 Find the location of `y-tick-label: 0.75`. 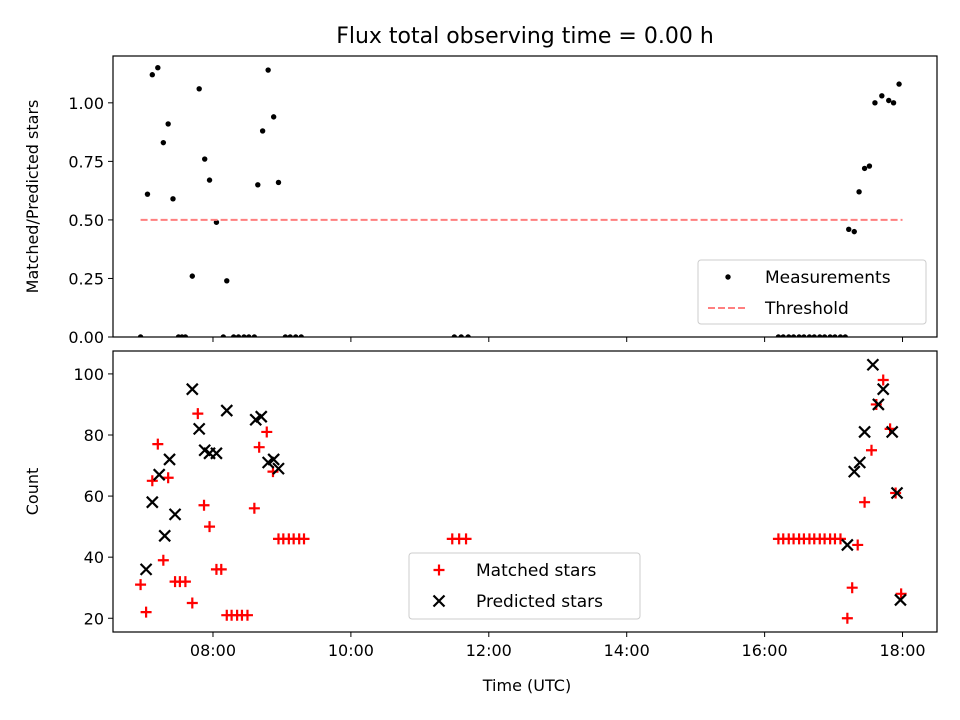

y-tick-label: 0.75 is located at coordinates (86, 161).